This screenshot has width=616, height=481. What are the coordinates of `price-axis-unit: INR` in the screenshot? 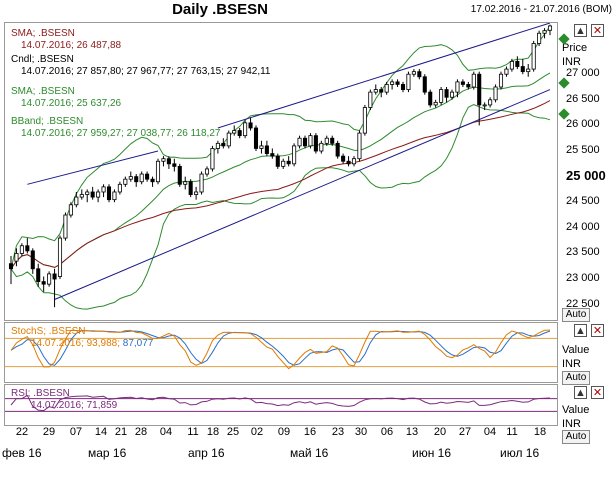 It's located at (571, 62).